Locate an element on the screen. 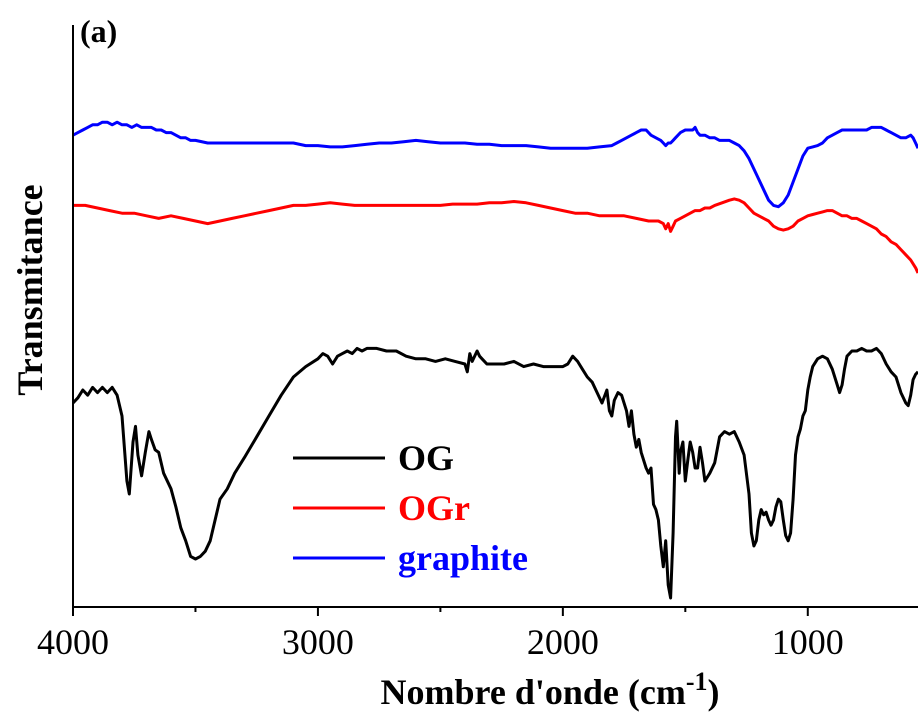 Image resolution: width=918 pixels, height=713 pixels. legend-label-ogr: OGr is located at coordinates (434, 508).